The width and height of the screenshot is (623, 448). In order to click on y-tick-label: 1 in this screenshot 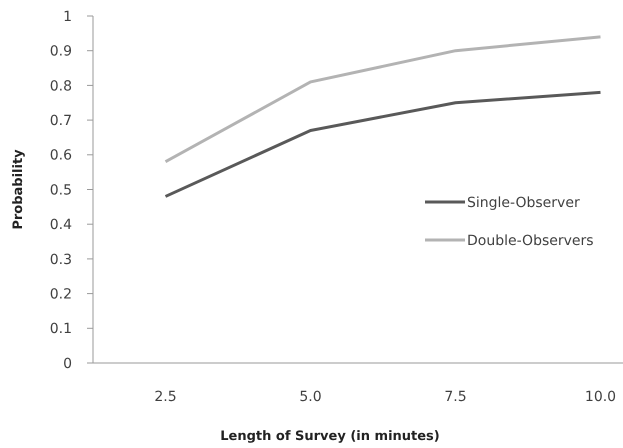, I will do `click(67, 16)`.